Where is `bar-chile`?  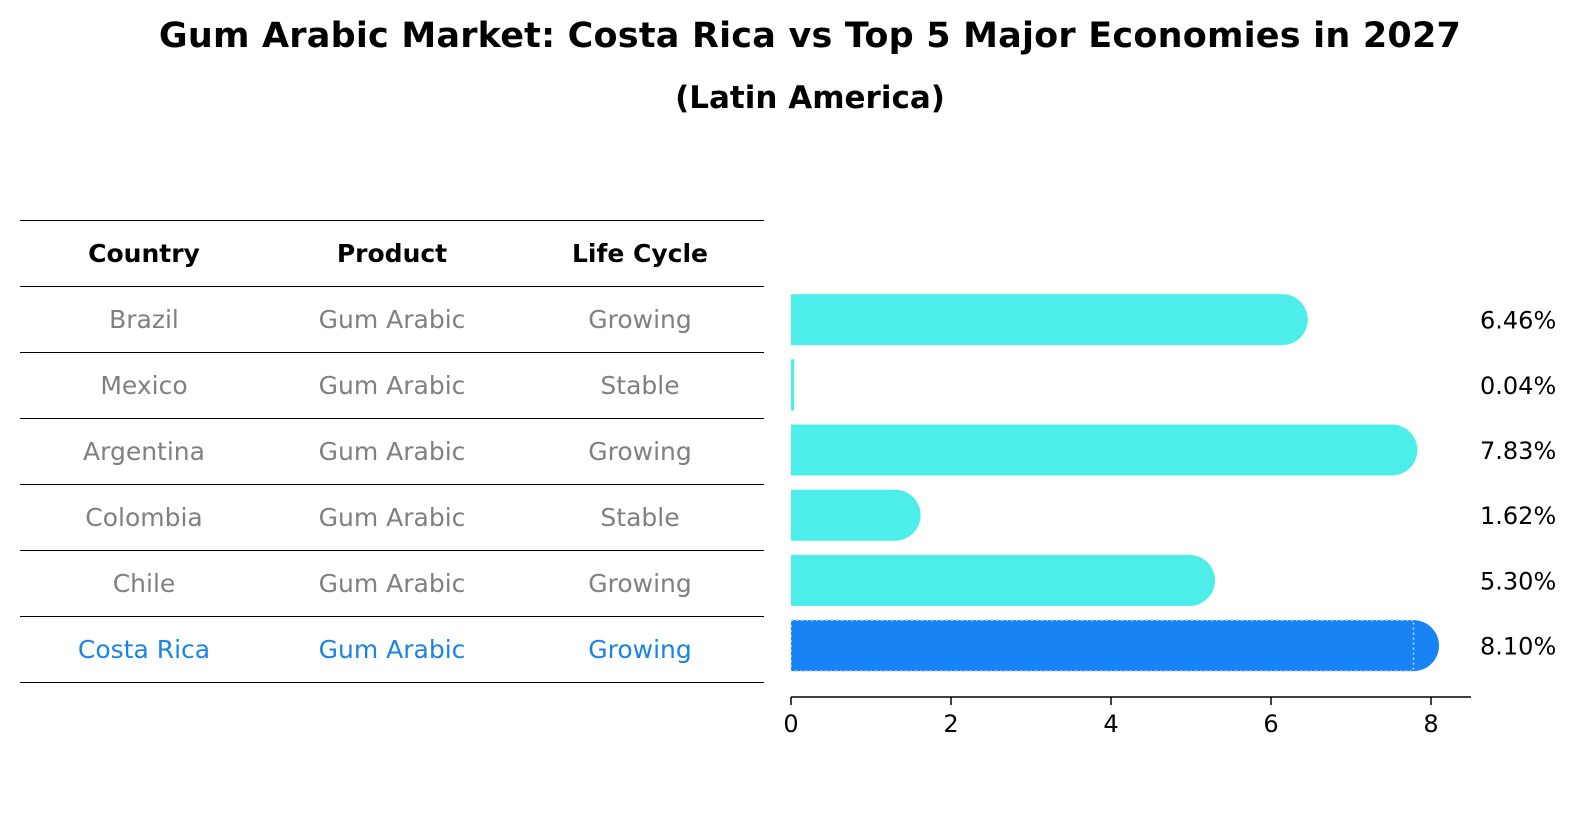 bar-chile is located at coordinates (1003, 580).